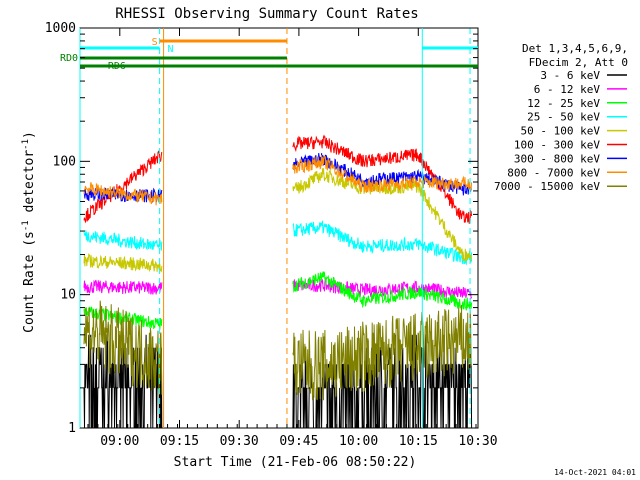 This screenshot has width=640, height=480. What do you see at coordinates (277, 350) in the screenshot?
I see `series-7000-15000-kev` at bounding box center [277, 350].